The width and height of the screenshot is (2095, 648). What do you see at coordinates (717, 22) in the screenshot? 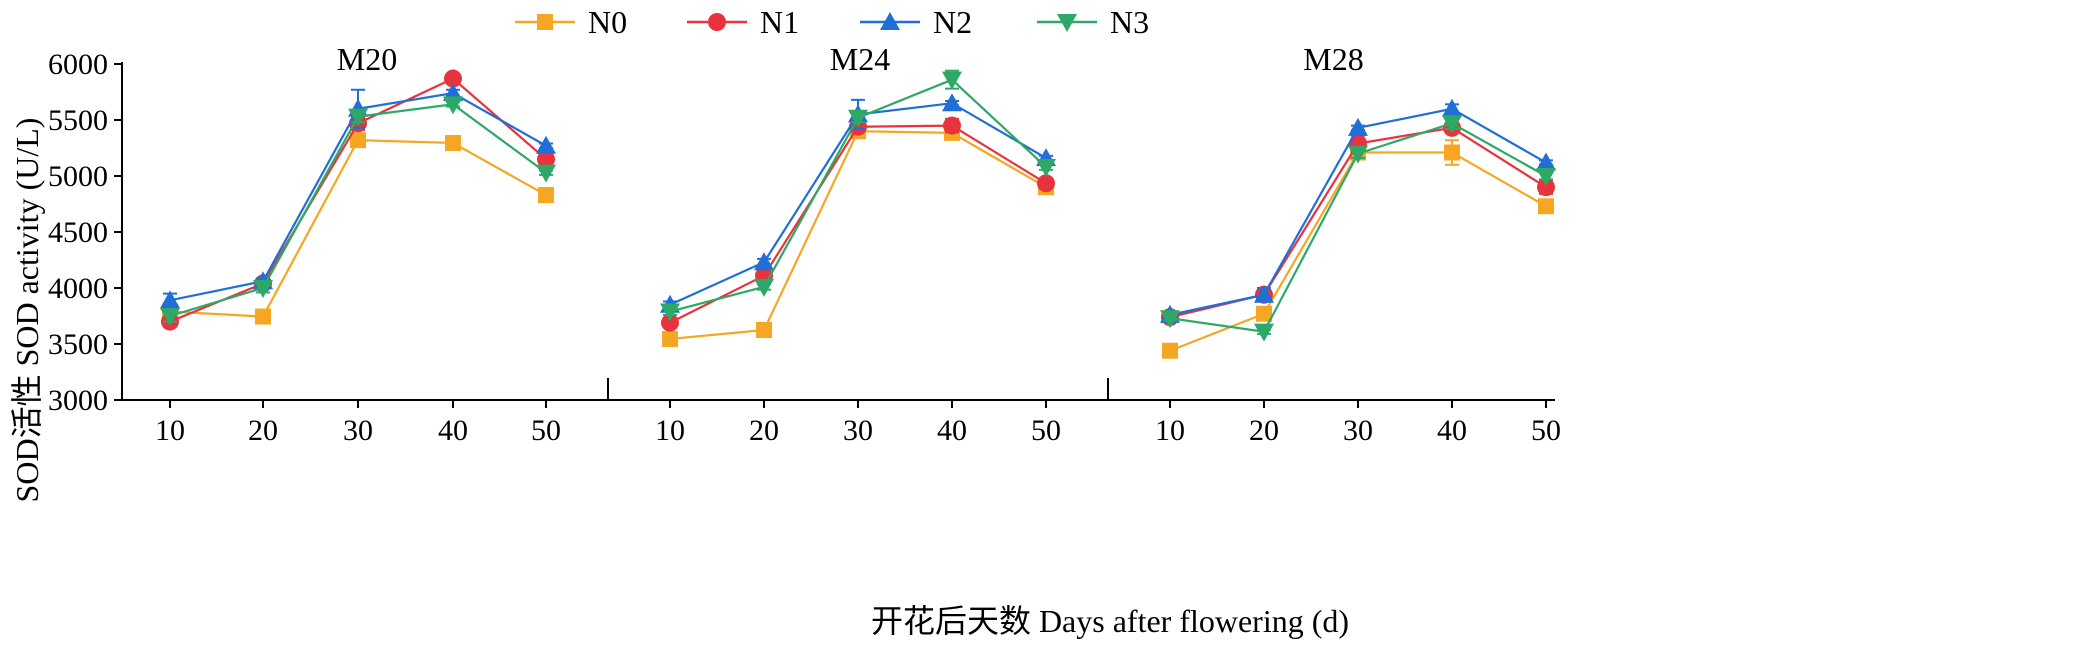
I see `legend-marker-n1` at bounding box center [717, 22].